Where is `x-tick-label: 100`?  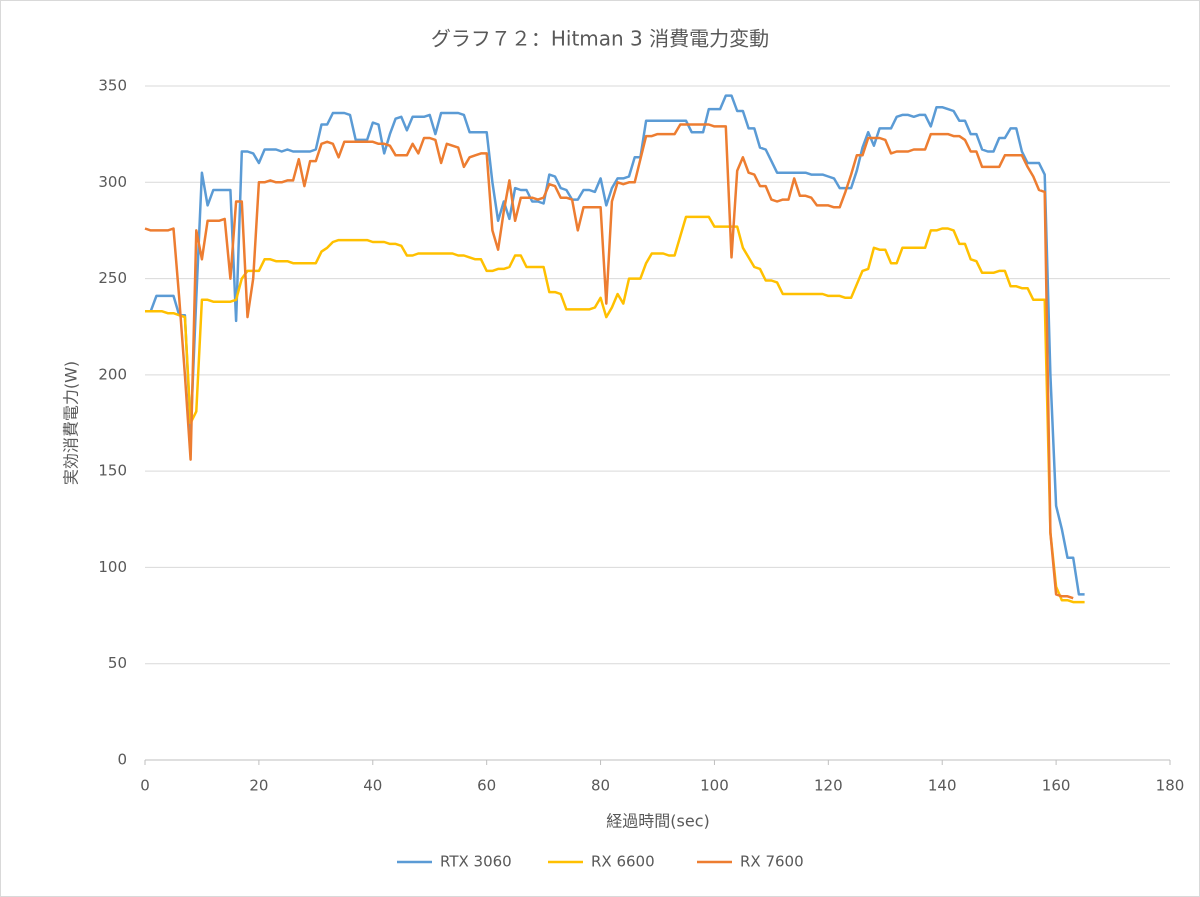 x-tick-label: 100 is located at coordinates (714, 786).